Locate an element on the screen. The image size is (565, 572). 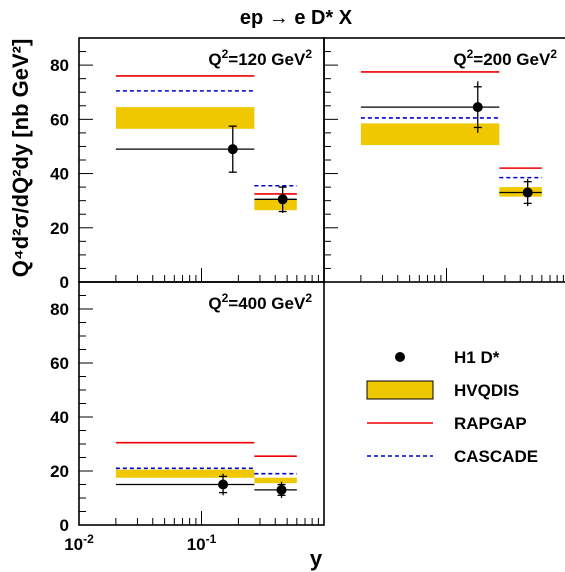
legend-label: CASCADE is located at coordinates (496, 456).